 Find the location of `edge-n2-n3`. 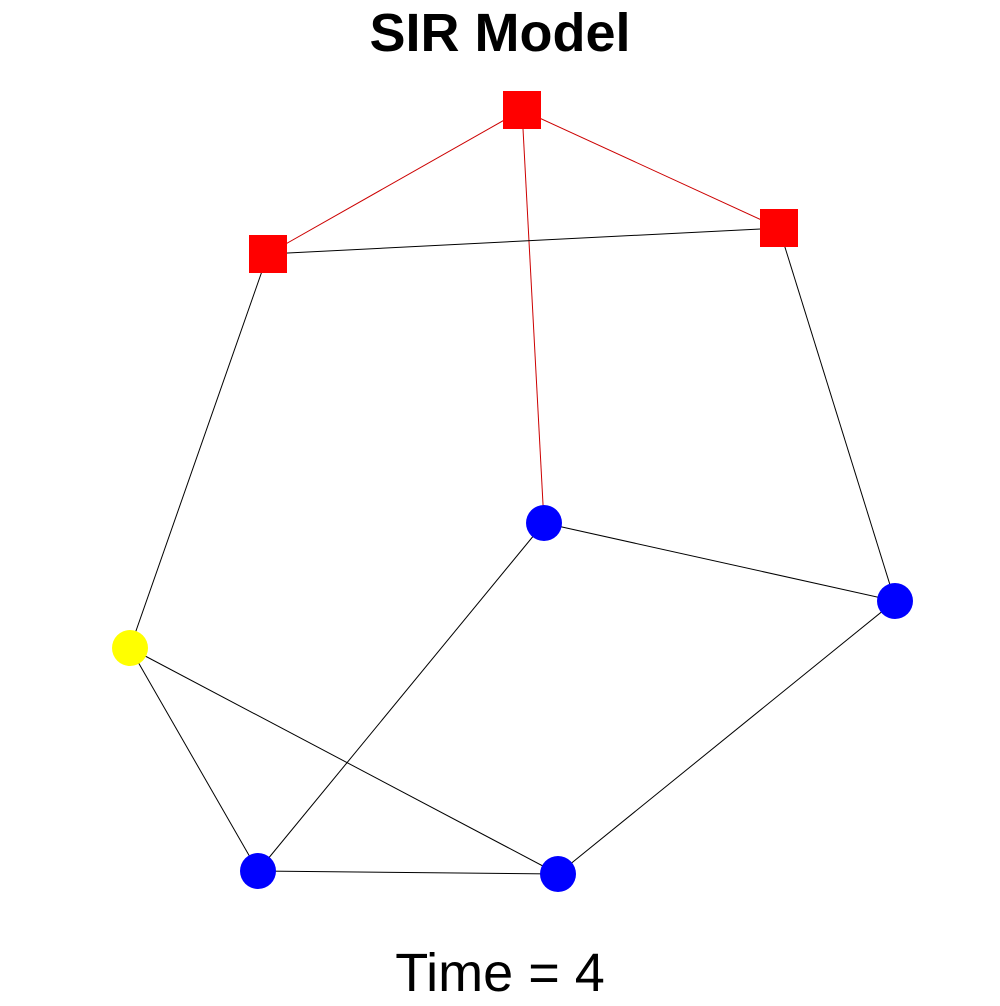

edge-n2-n3 is located at coordinates (523, 241).